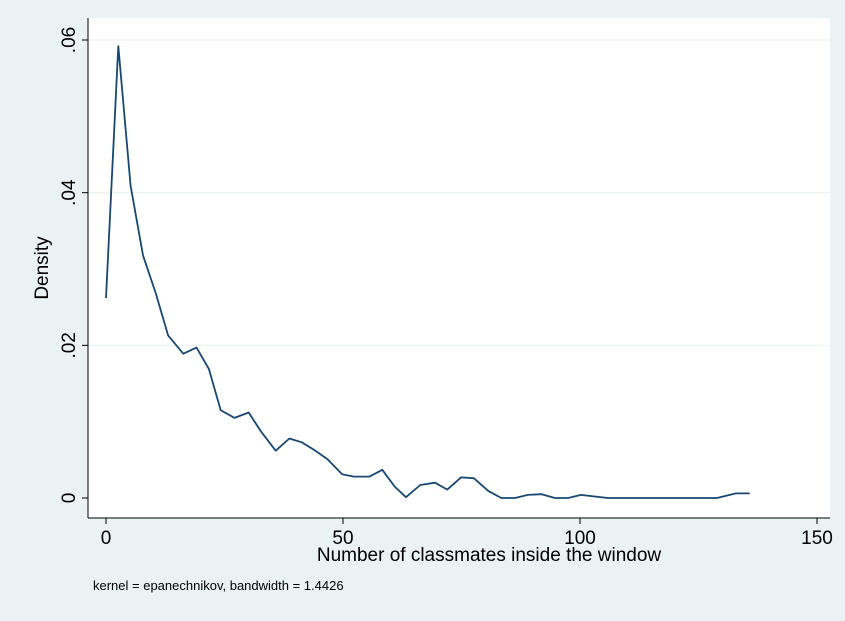 The width and height of the screenshot is (845, 621). I want to click on y-axis-title: Density, so click(42, 268).